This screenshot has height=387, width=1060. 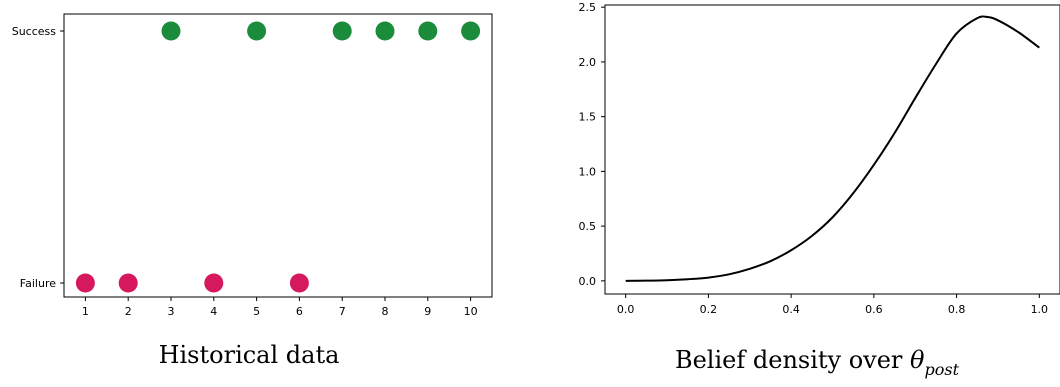 What do you see at coordinates (626, 309) in the screenshot?
I see `x-tick-label: 0.0` at bounding box center [626, 309].